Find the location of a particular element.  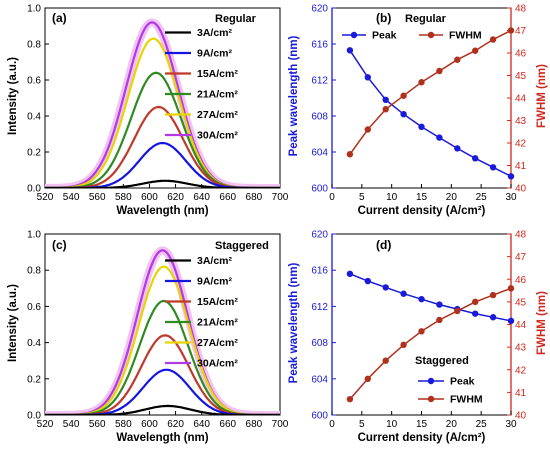

legend-entry: 9A/cm² is located at coordinates (215, 282).